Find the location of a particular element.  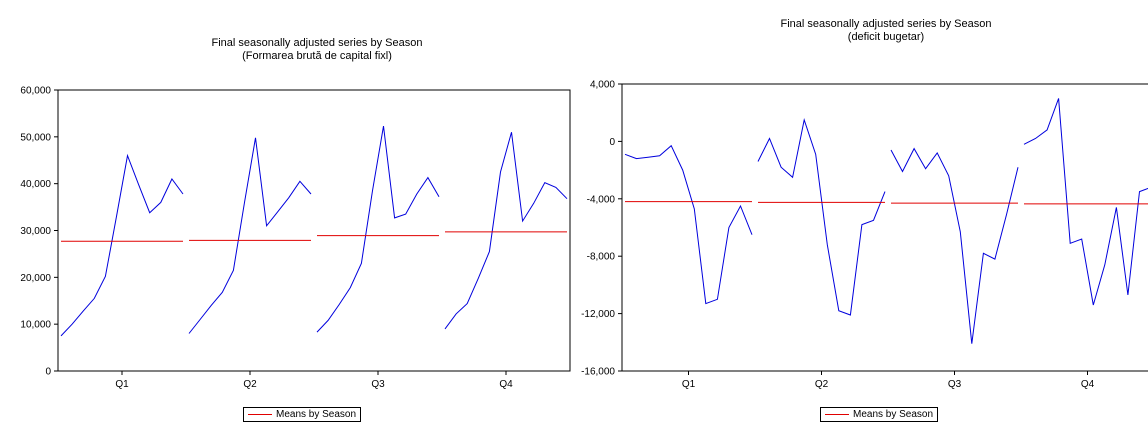

chart-subtitle: (Formarea brută de capital fixl) is located at coordinates (317, 56).